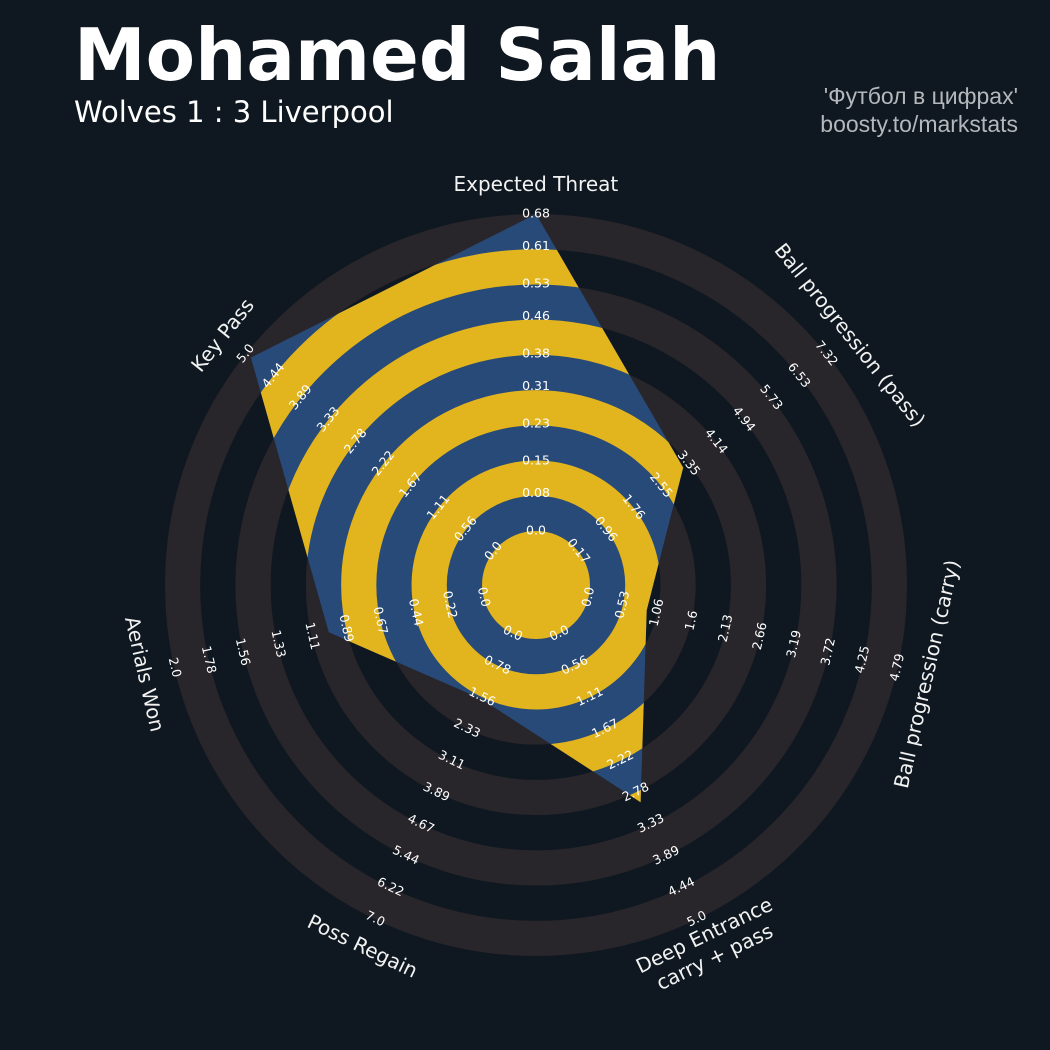 The height and width of the screenshot is (1050, 1050). I want to click on tick-label: 0.68, so click(536, 213).